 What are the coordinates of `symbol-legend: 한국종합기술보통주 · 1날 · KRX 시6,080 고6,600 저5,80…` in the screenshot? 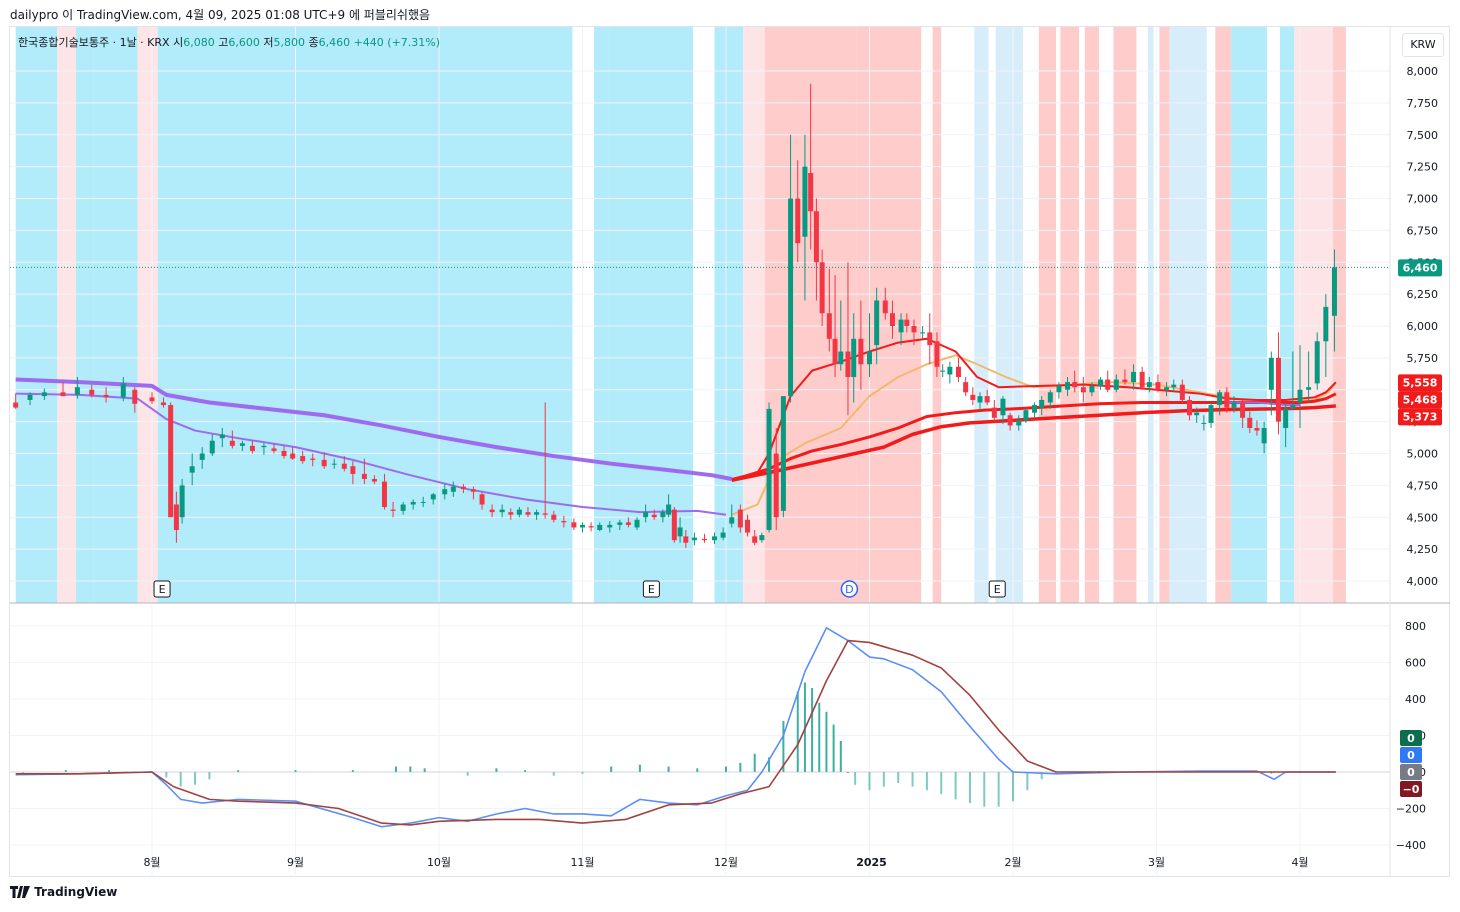 It's located at (229, 42).